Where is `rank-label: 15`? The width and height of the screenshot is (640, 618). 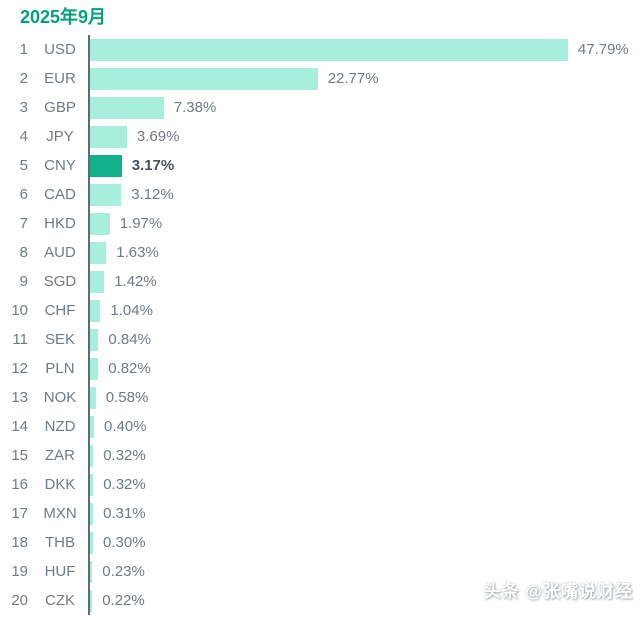
rank-label: 15 is located at coordinates (19, 455).